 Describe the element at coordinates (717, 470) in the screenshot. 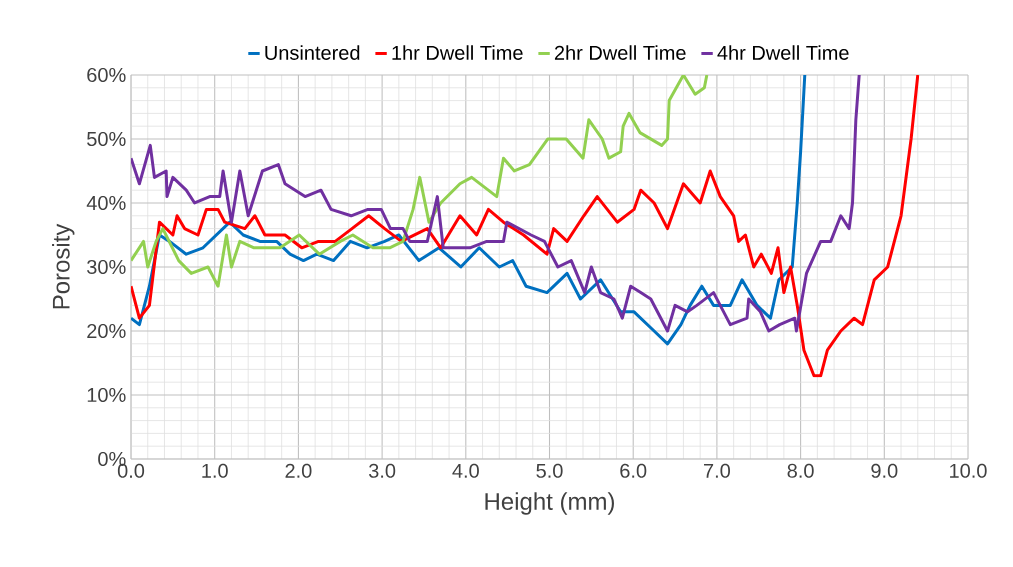

I see `x-tick-label: 7.0` at that location.